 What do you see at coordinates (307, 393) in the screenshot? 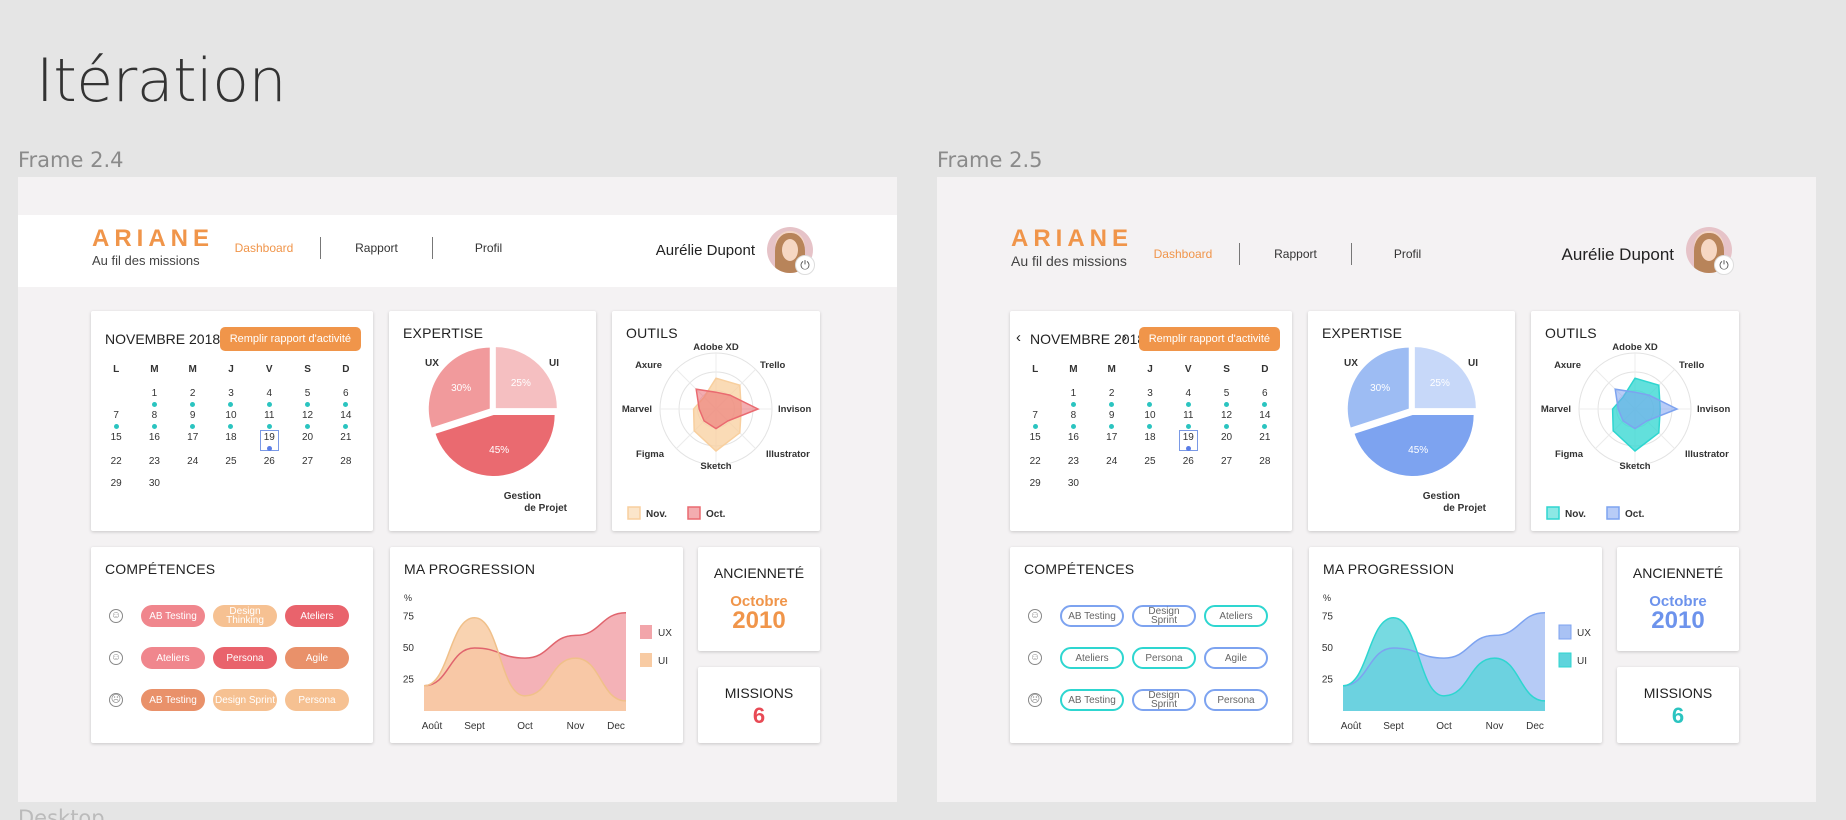
I see `calendar-day-number: 5` at bounding box center [307, 393].